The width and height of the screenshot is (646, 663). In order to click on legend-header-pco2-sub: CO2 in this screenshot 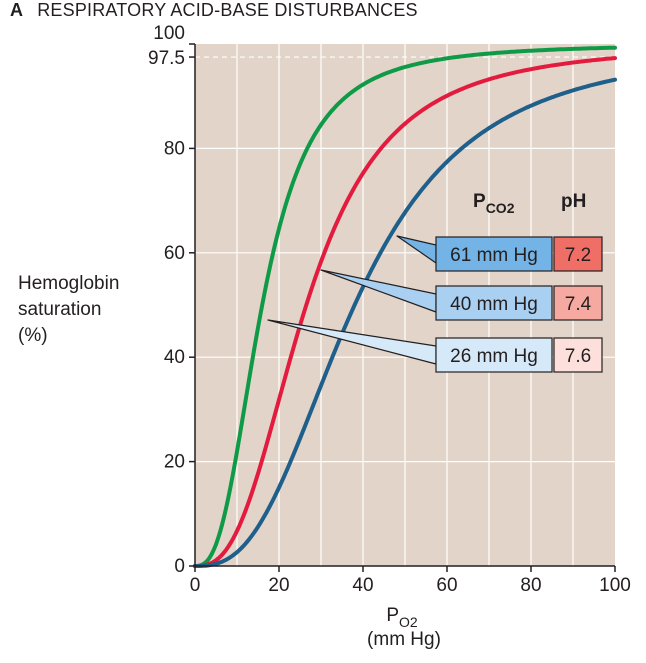, I will do `click(500, 208)`.